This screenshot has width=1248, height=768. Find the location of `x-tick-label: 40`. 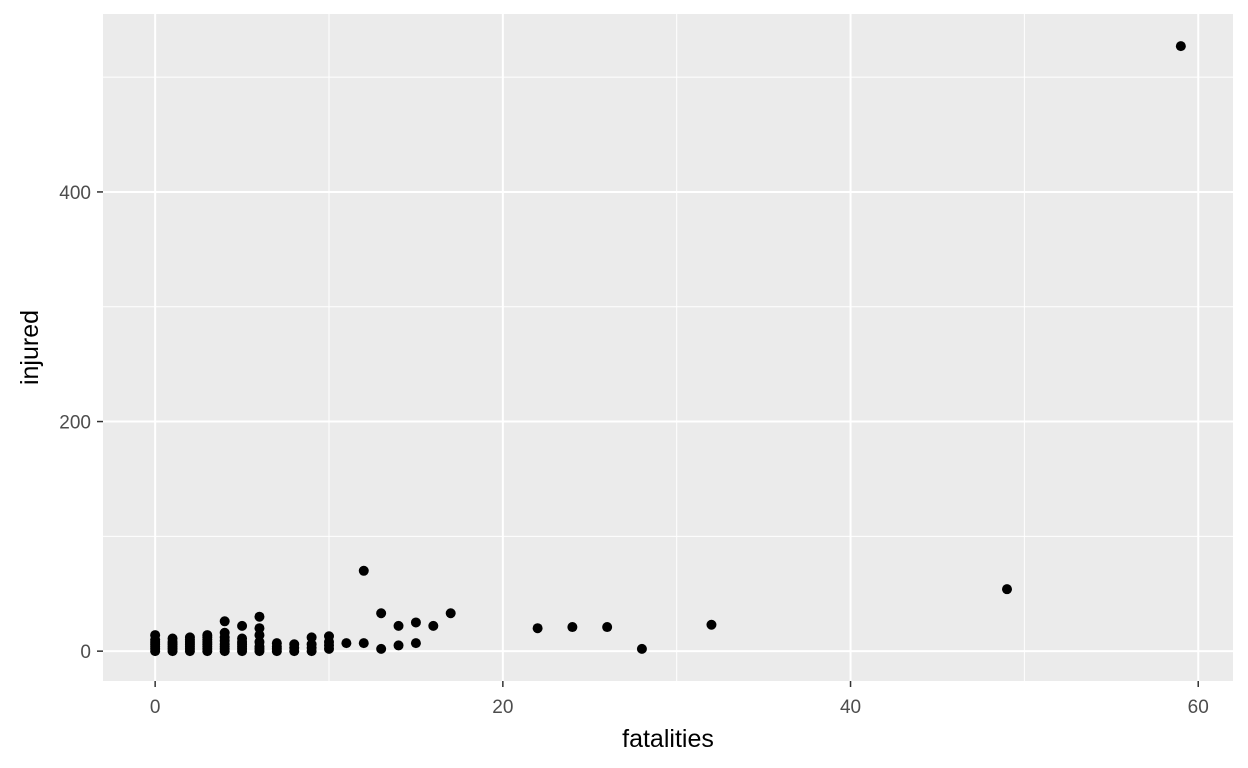

x-tick-label: 40 is located at coordinates (850, 707).